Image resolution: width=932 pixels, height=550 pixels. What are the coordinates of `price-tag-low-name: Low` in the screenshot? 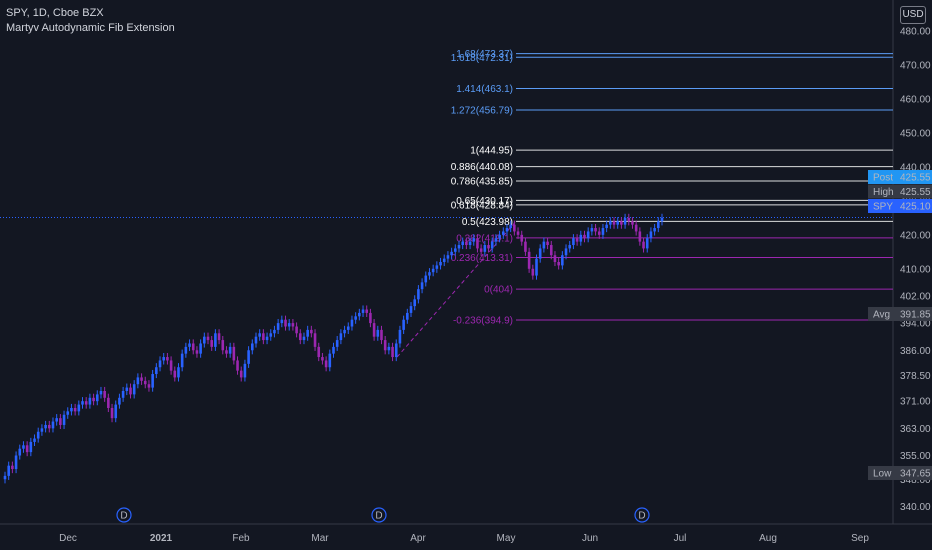 It's located at (882, 474).